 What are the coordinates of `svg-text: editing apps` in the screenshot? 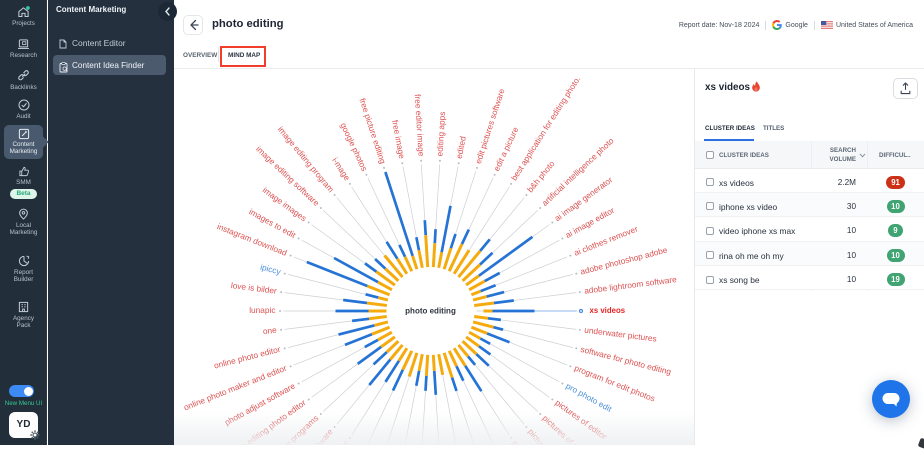 It's located at (440, 133).